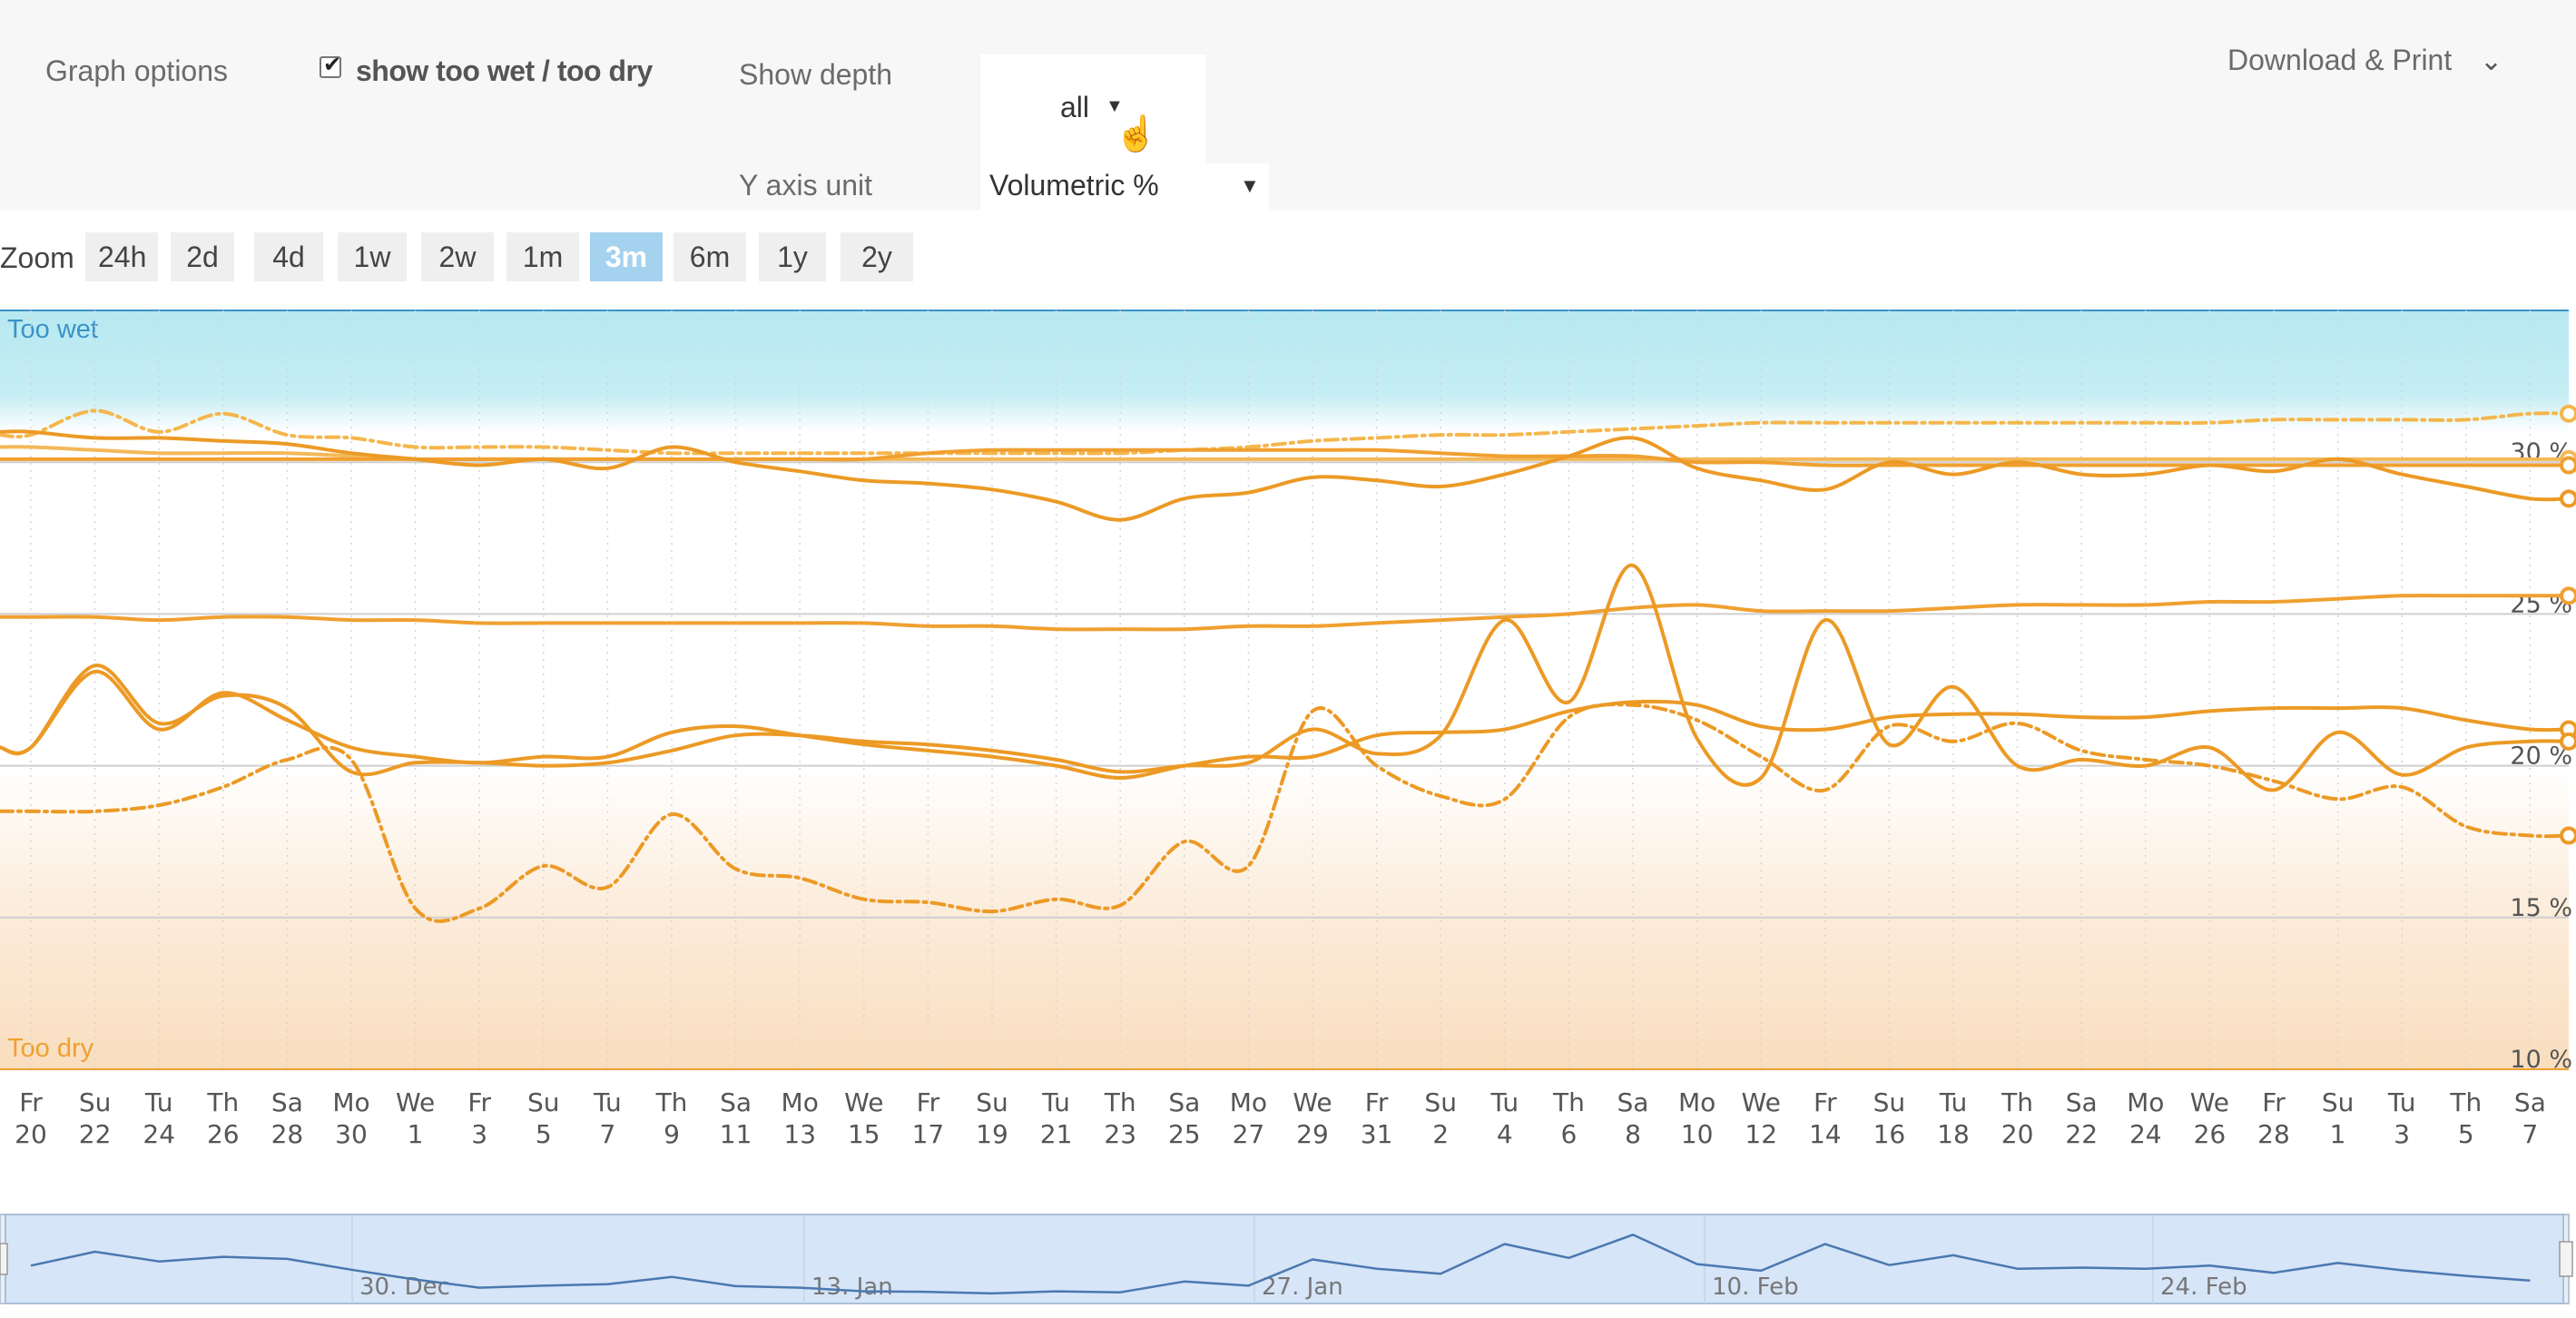 Image resolution: width=2576 pixels, height=1318 pixels. Describe the element at coordinates (2203, 1287) in the screenshot. I see `navigator-label: 24. Feb` at that location.